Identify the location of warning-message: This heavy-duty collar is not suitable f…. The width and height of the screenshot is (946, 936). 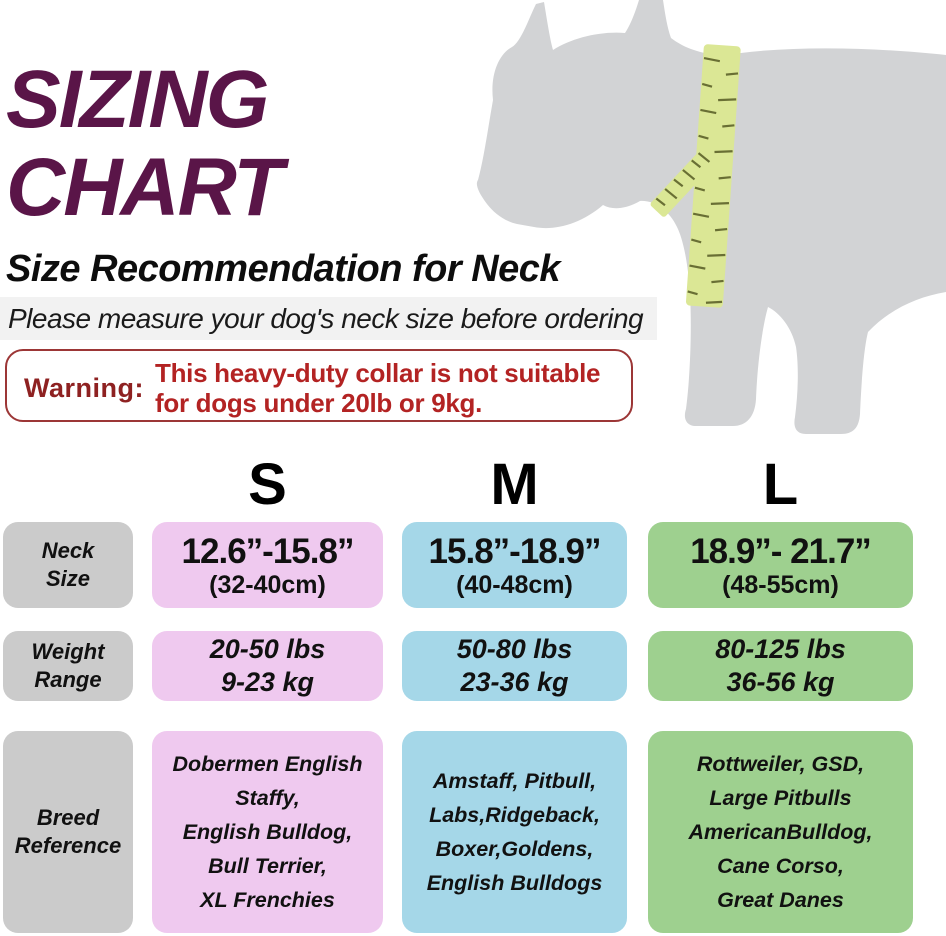
(377, 388).